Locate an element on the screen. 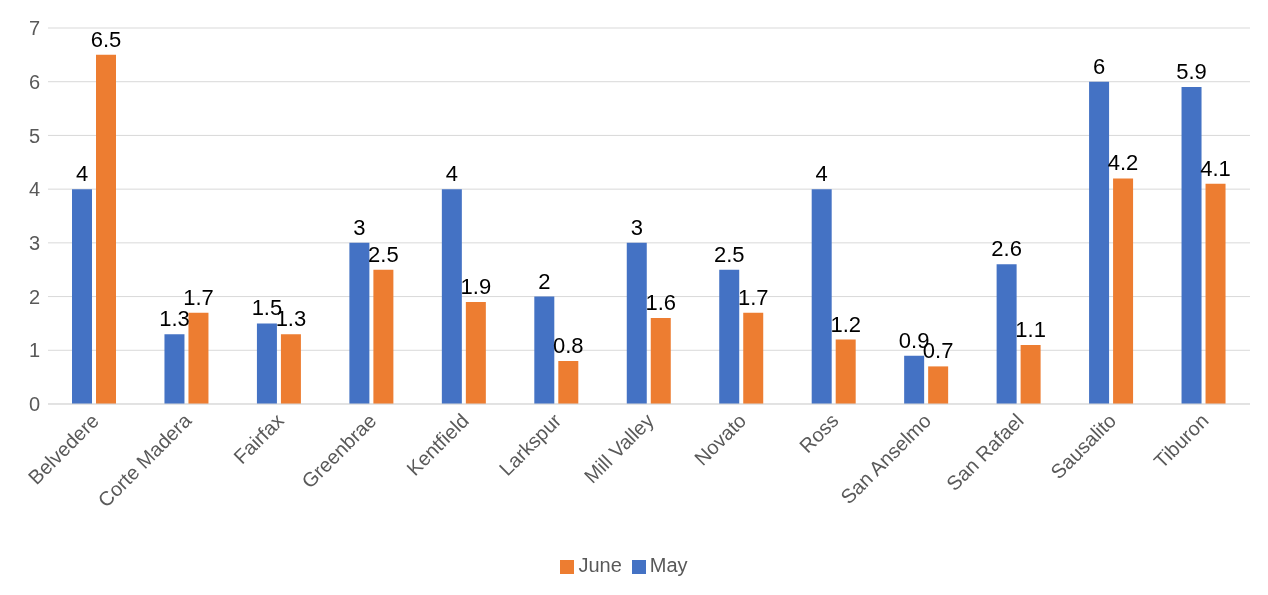  data-label: 1.2 is located at coordinates (845, 324).